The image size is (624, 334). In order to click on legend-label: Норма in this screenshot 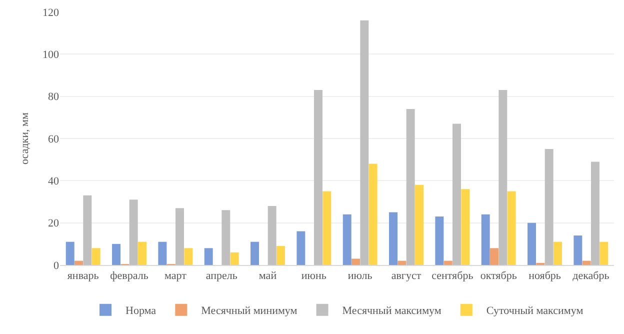, I will do `click(141, 311)`.